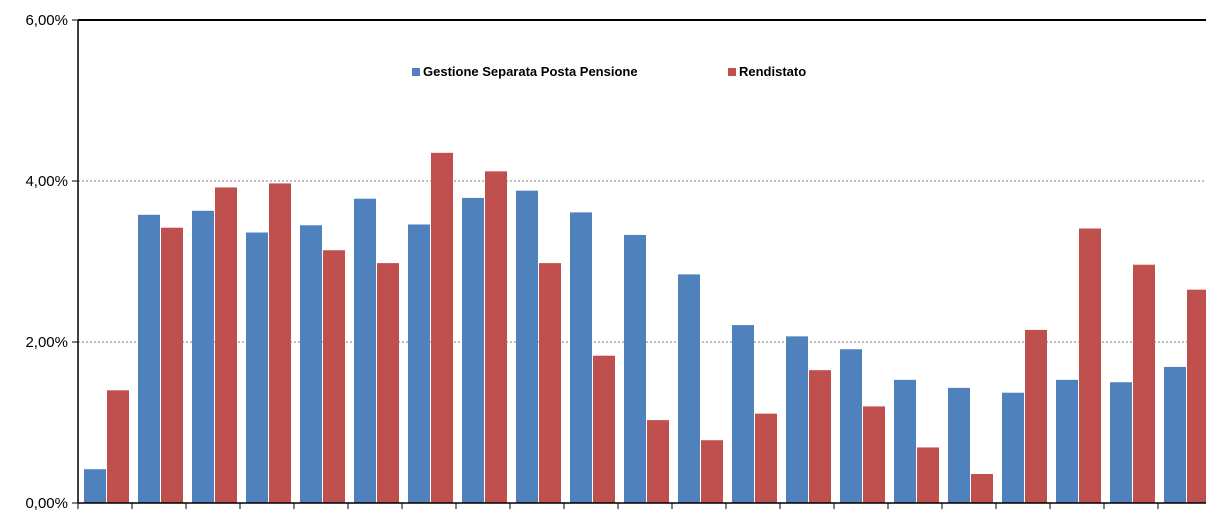 The height and width of the screenshot is (512, 1206). Describe the element at coordinates (46, 342) in the screenshot. I see `y-tick-label: 2,00%` at that location.